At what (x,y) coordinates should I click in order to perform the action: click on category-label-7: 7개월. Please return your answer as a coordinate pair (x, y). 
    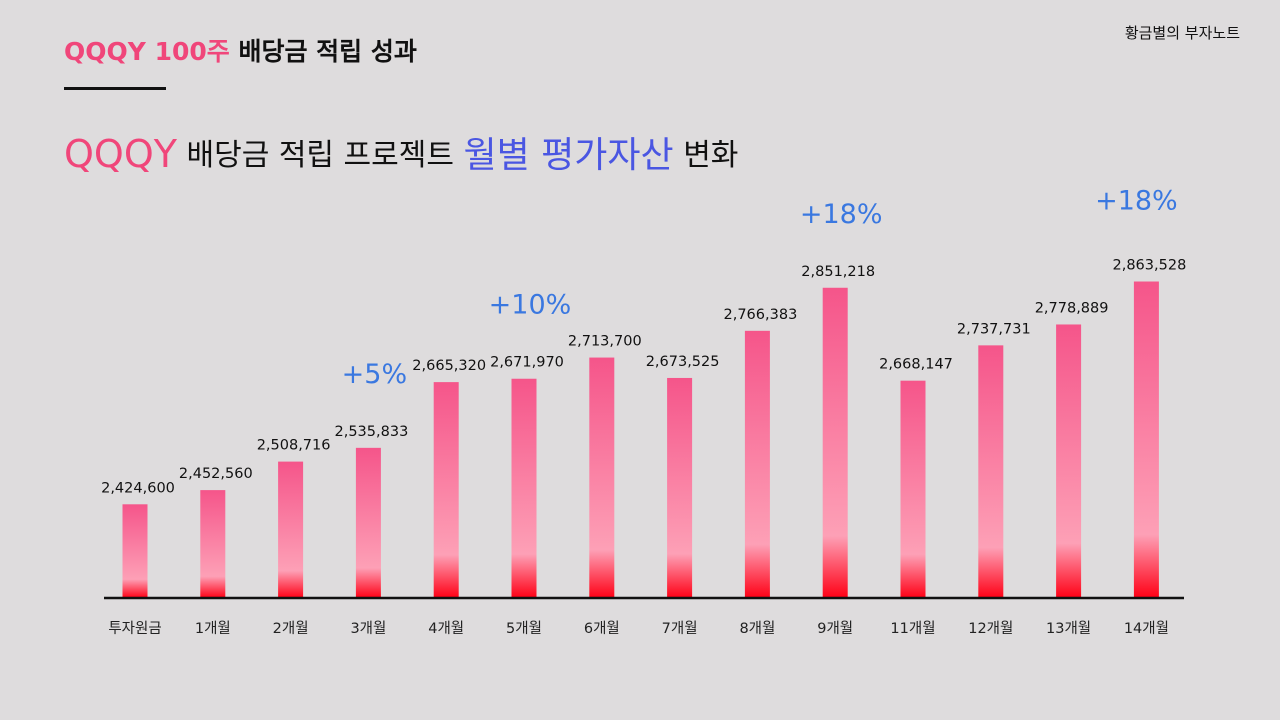
    Looking at the image, I should click on (680, 628).